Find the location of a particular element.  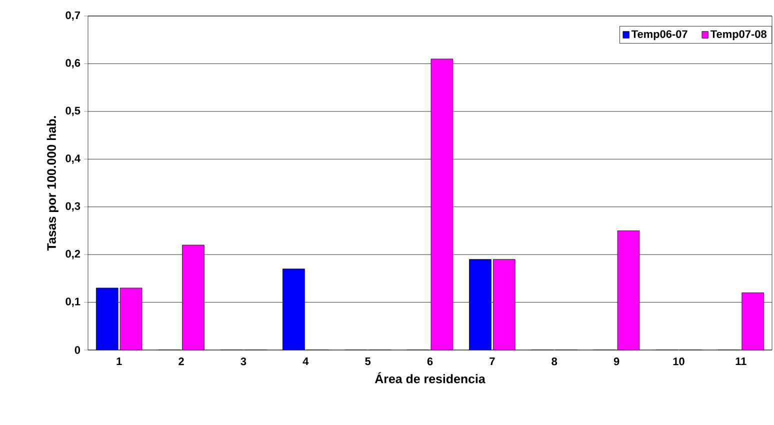

y-tick-label: 0,6 is located at coordinates (73, 63).